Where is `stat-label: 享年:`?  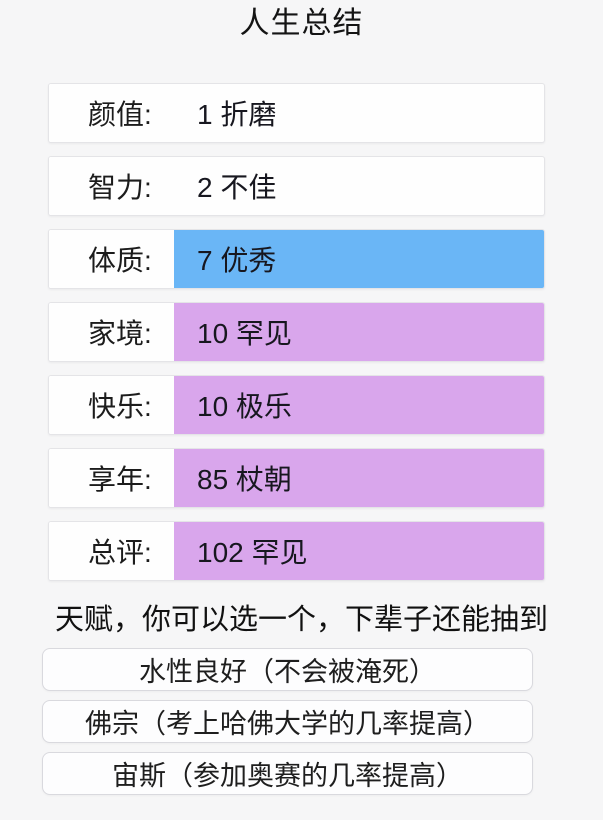
stat-label: 享年: is located at coordinates (111, 478).